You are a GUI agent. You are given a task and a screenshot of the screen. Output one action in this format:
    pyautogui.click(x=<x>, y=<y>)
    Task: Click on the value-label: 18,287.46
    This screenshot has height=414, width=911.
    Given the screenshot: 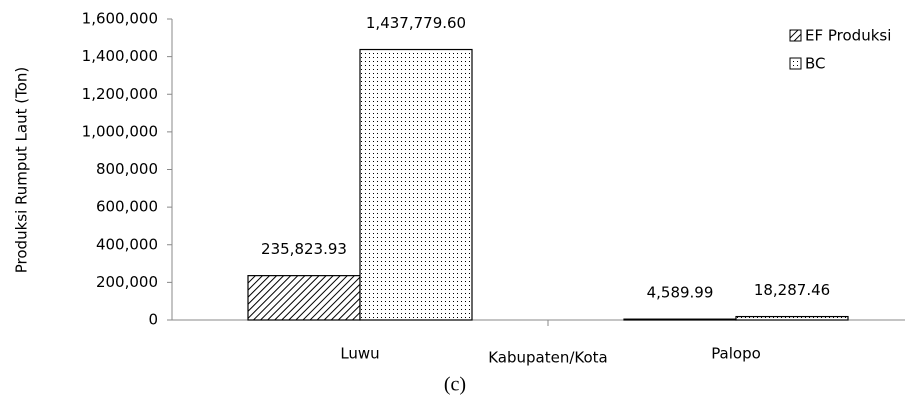 What is the action you would take?
    pyautogui.click(x=792, y=290)
    